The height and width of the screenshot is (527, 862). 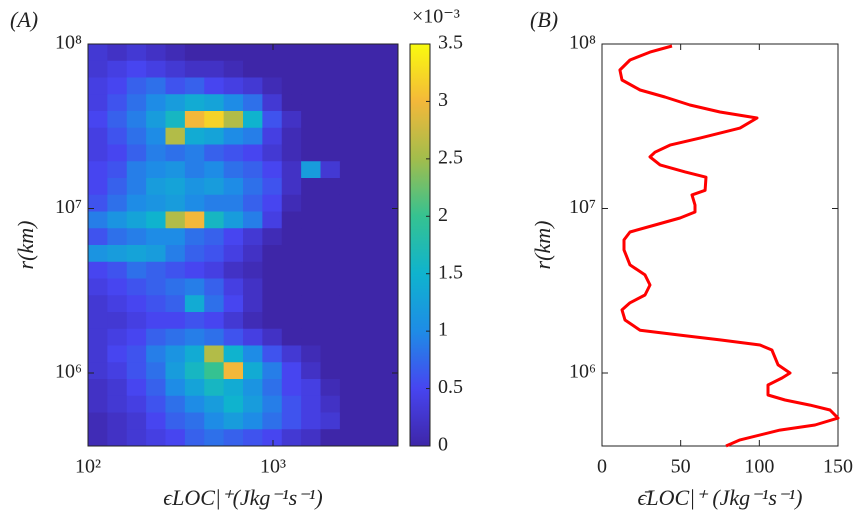 What do you see at coordinates (24, 19) in the screenshot?
I see `panel-label: (A)` at bounding box center [24, 19].